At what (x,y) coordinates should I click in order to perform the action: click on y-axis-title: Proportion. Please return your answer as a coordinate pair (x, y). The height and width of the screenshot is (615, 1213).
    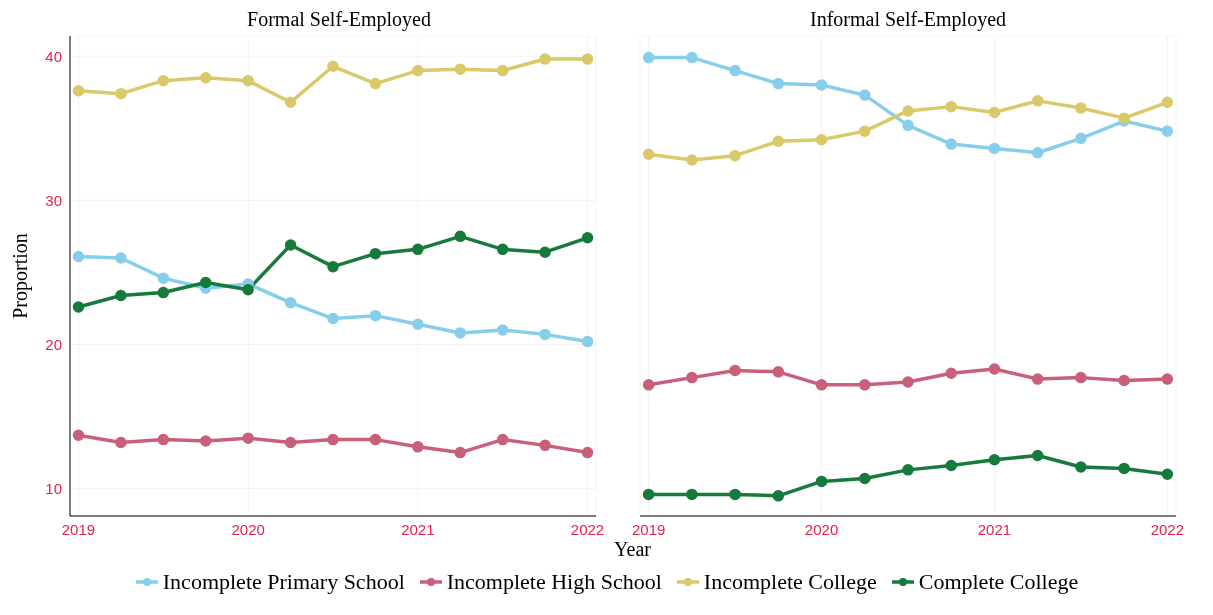
    Looking at the image, I should click on (21, 276).